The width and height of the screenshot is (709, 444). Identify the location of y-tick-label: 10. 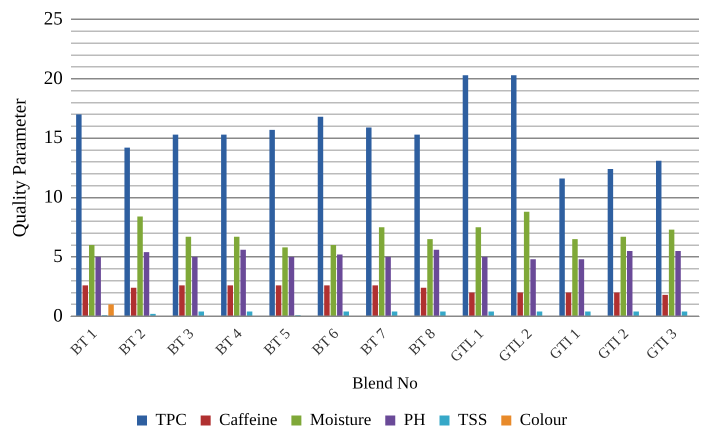
(53, 197).